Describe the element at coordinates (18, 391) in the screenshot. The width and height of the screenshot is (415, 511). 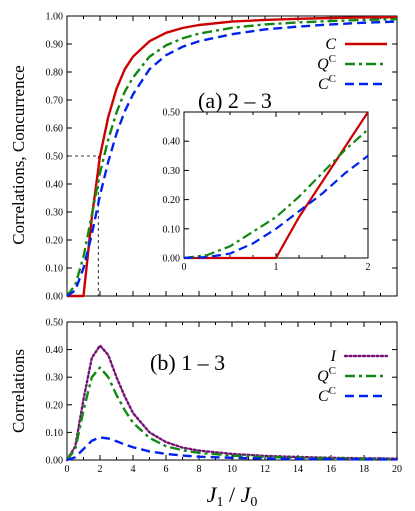
I see `panel-b-ylabel: Correlations` at that location.